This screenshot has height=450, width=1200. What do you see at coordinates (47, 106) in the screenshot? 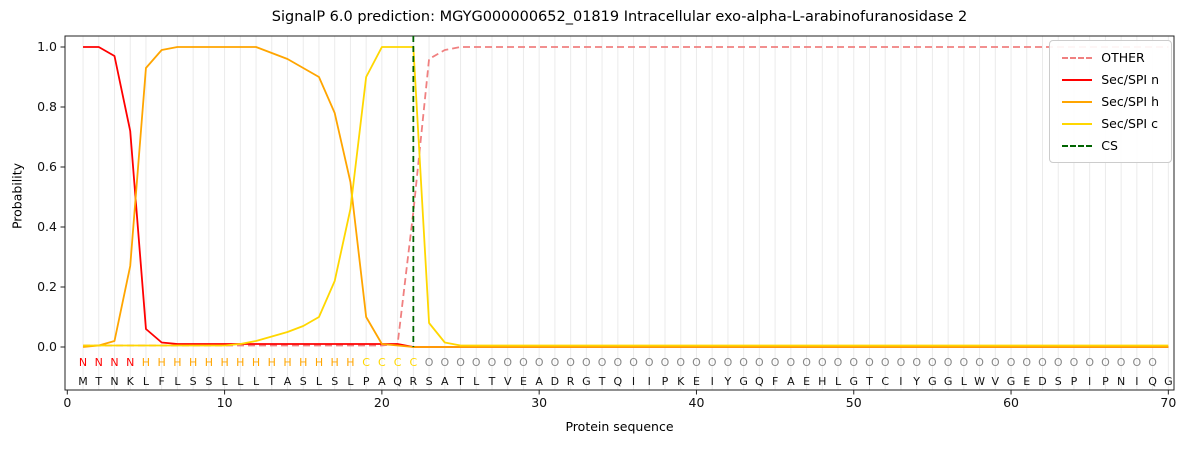
I see `y-tick-label: 0.8` at bounding box center [47, 106].